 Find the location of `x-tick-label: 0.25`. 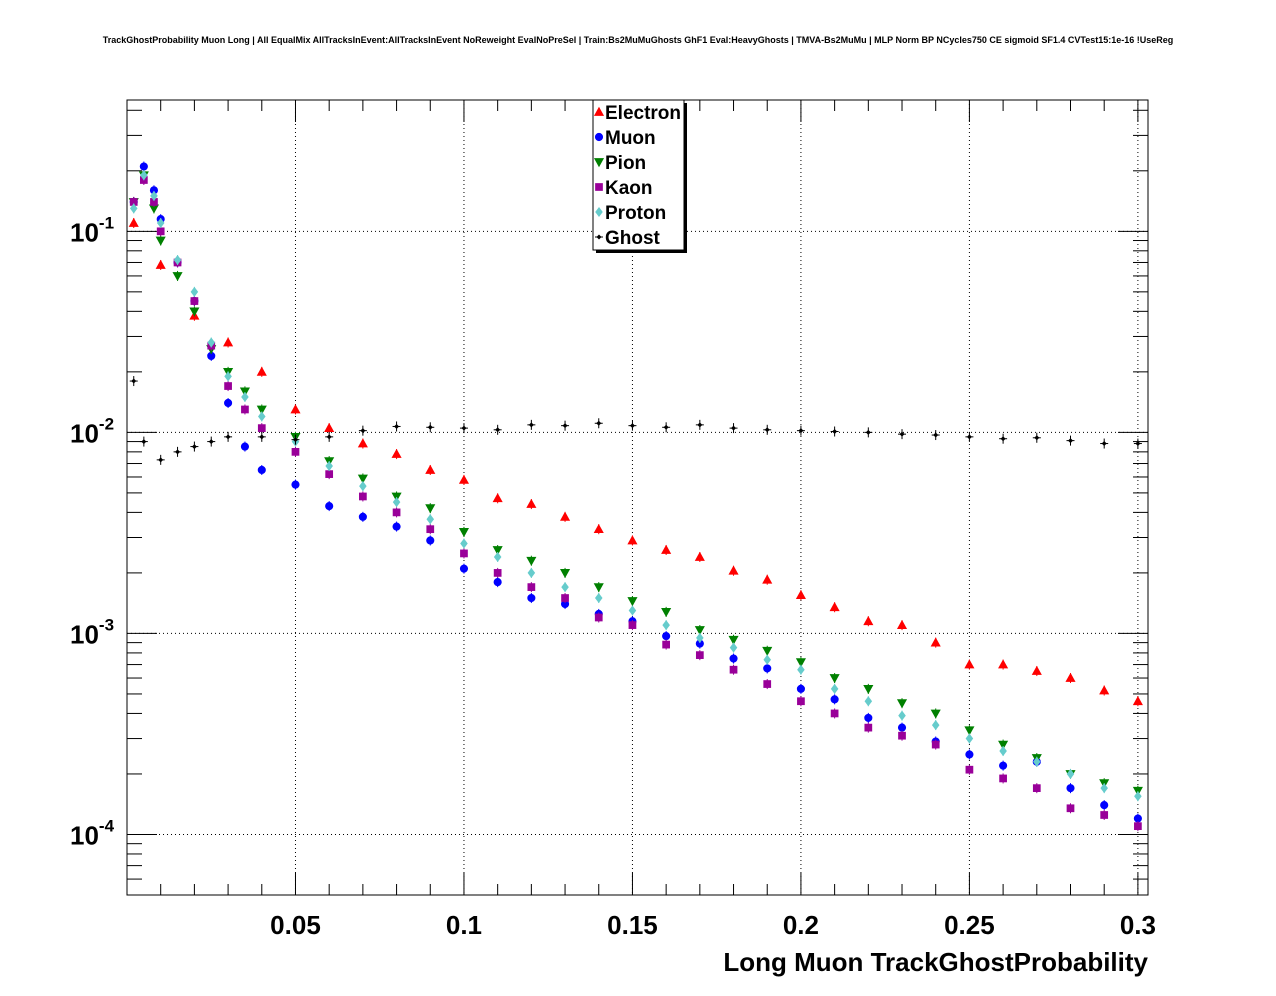

x-tick-label: 0.25 is located at coordinates (969, 925).